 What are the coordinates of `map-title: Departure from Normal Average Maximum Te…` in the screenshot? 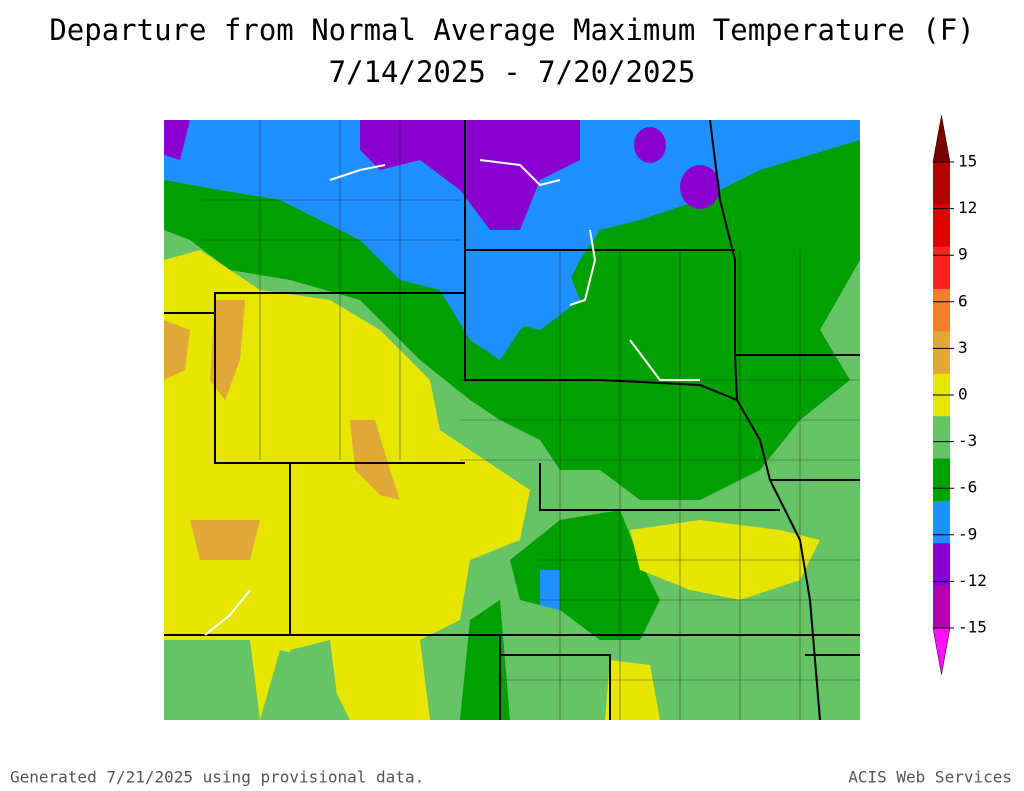 It's located at (511, 30).